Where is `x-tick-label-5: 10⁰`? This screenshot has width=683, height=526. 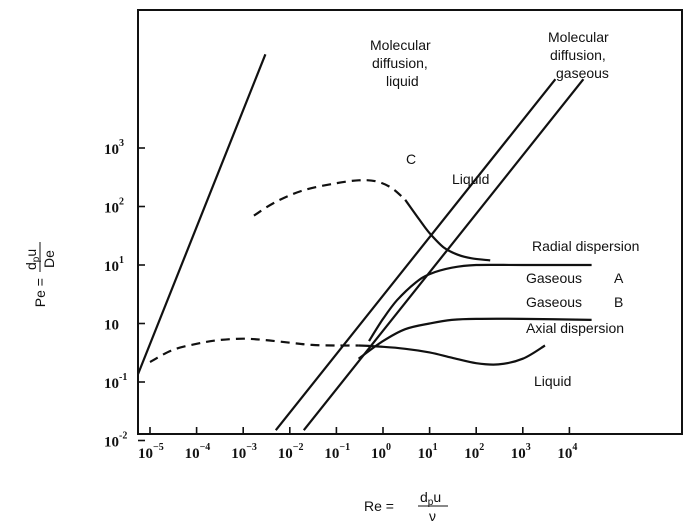
x-tick-label-5: 10⁰ is located at coordinates (381, 452).